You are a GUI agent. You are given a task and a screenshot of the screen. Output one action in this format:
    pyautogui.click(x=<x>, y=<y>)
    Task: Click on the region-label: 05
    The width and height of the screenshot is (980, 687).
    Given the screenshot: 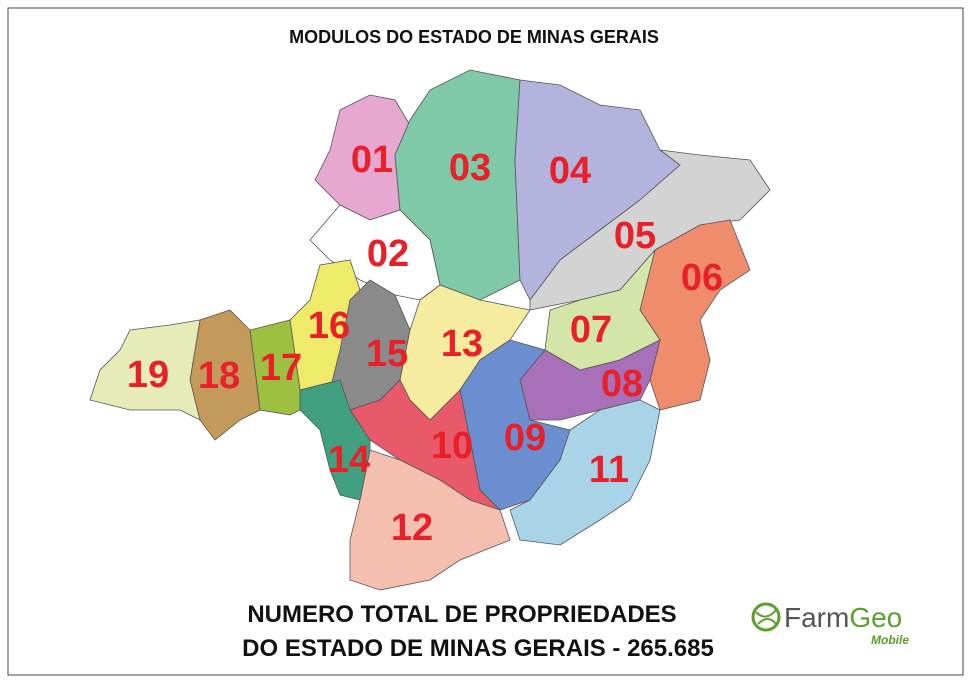 What is the action you would take?
    pyautogui.click(x=635, y=236)
    